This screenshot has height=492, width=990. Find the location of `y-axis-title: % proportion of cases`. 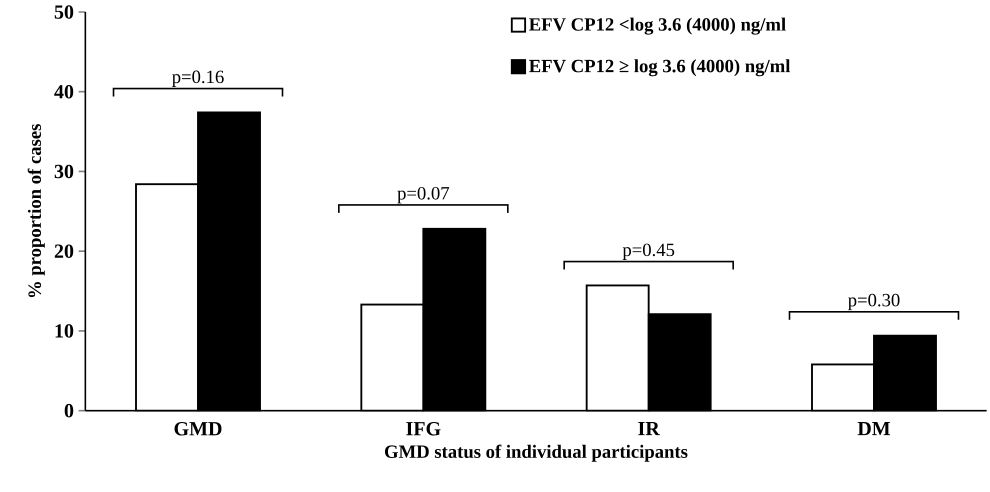

y-axis-title: % proportion of cases is located at coordinates (36, 211).